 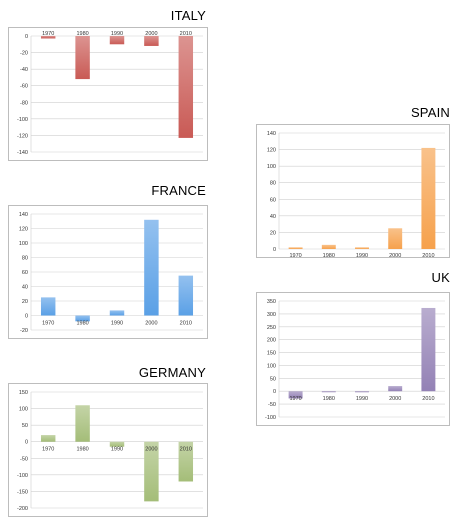 I want to click on y-tick-label: 350, so click(x=271, y=302).